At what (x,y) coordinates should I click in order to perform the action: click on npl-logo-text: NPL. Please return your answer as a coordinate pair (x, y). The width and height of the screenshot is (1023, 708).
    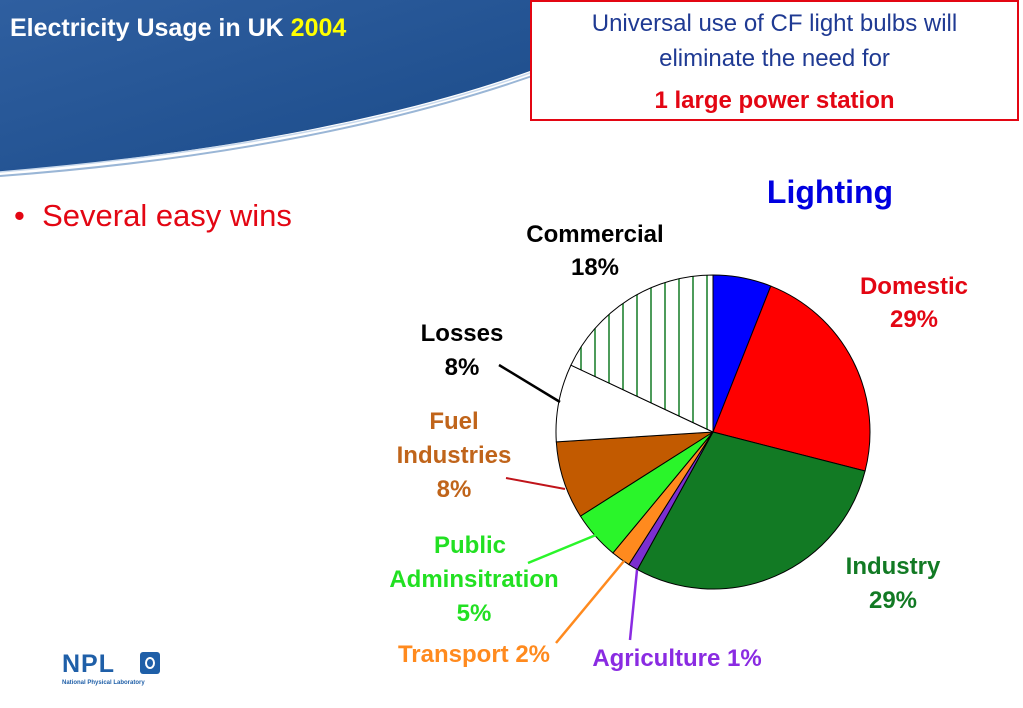
    Looking at the image, I should click on (88, 664).